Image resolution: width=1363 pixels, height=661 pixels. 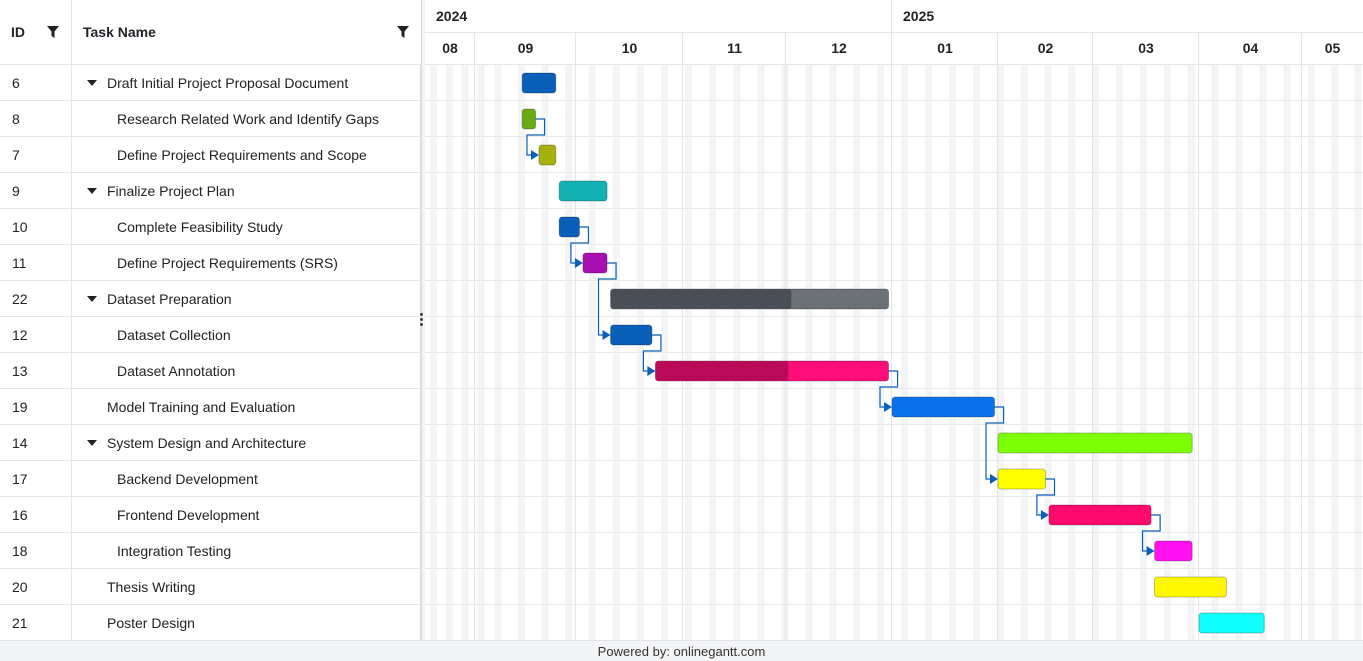 I want to click on task-row: 10 Complete Feasibility Study, so click(x=210, y=227).